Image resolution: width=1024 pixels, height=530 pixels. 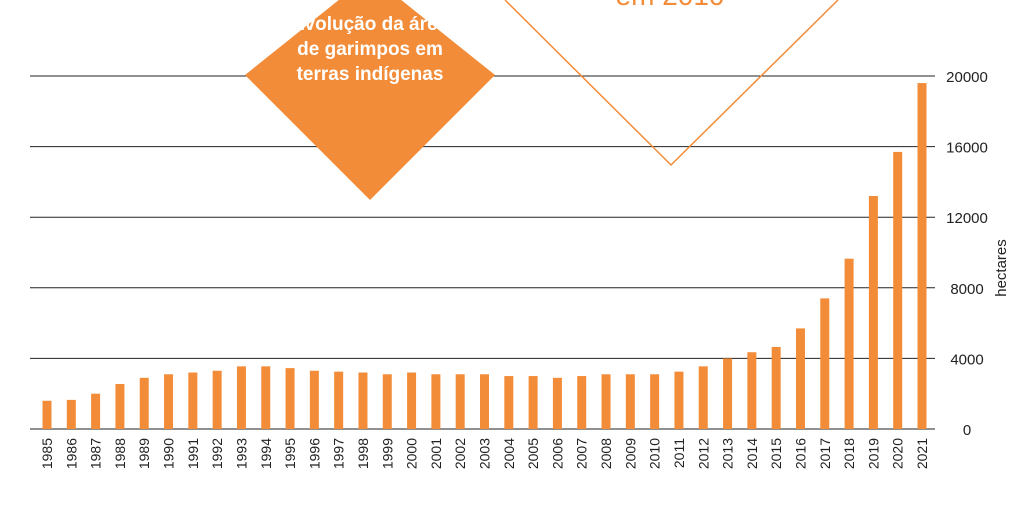 I want to click on x-tick-label: 2013, so click(x=728, y=453).